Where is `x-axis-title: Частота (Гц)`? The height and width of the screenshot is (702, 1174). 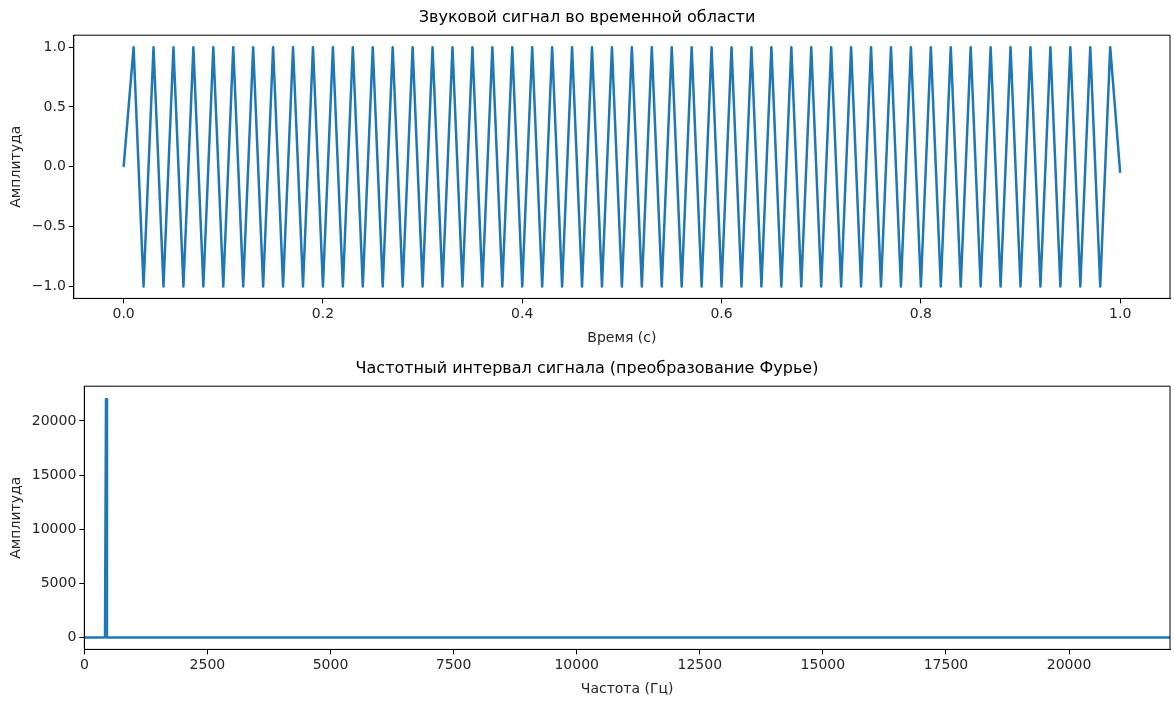
x-axis-title: Частота (Гц) is located at coordinates (627, 688).